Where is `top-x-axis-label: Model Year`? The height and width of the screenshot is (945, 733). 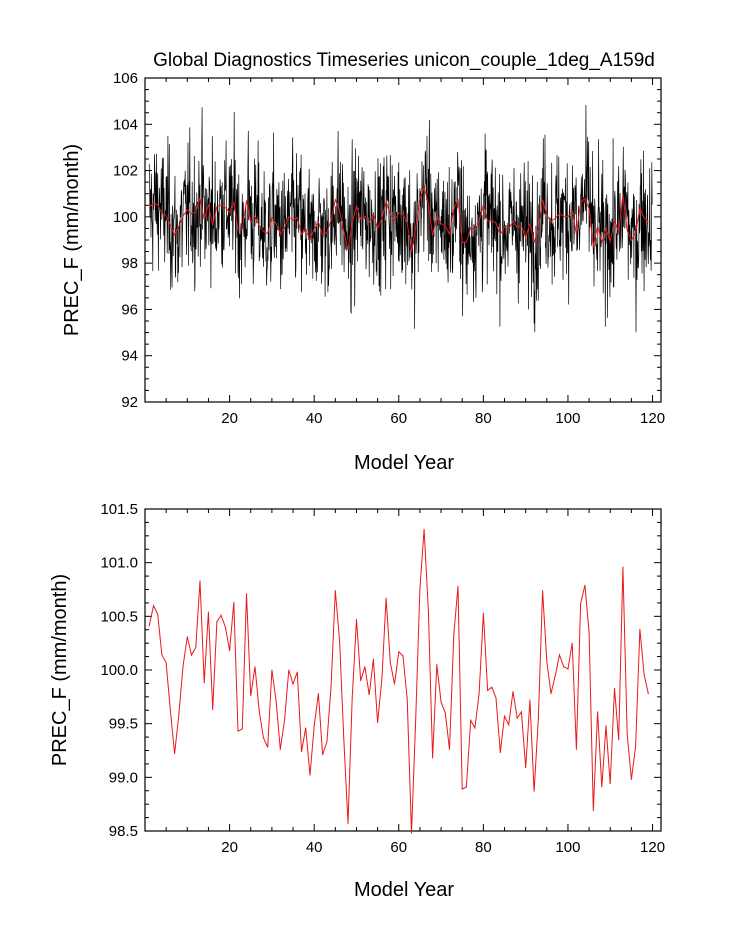 top-x-axis-label: Model Year is located at coordinates (404, 463).